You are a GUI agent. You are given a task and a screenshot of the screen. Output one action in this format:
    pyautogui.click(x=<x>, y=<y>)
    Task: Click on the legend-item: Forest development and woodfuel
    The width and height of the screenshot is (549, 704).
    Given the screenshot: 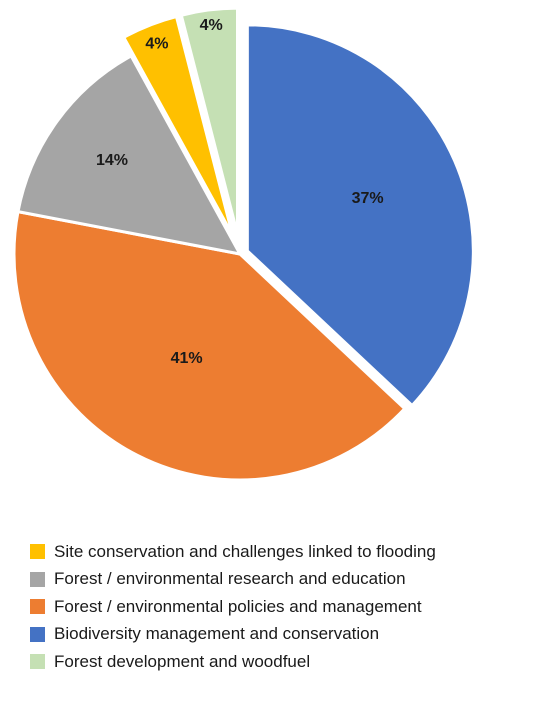 What is the action you would take?
    pyautogui.click(x=233, y=662)
    